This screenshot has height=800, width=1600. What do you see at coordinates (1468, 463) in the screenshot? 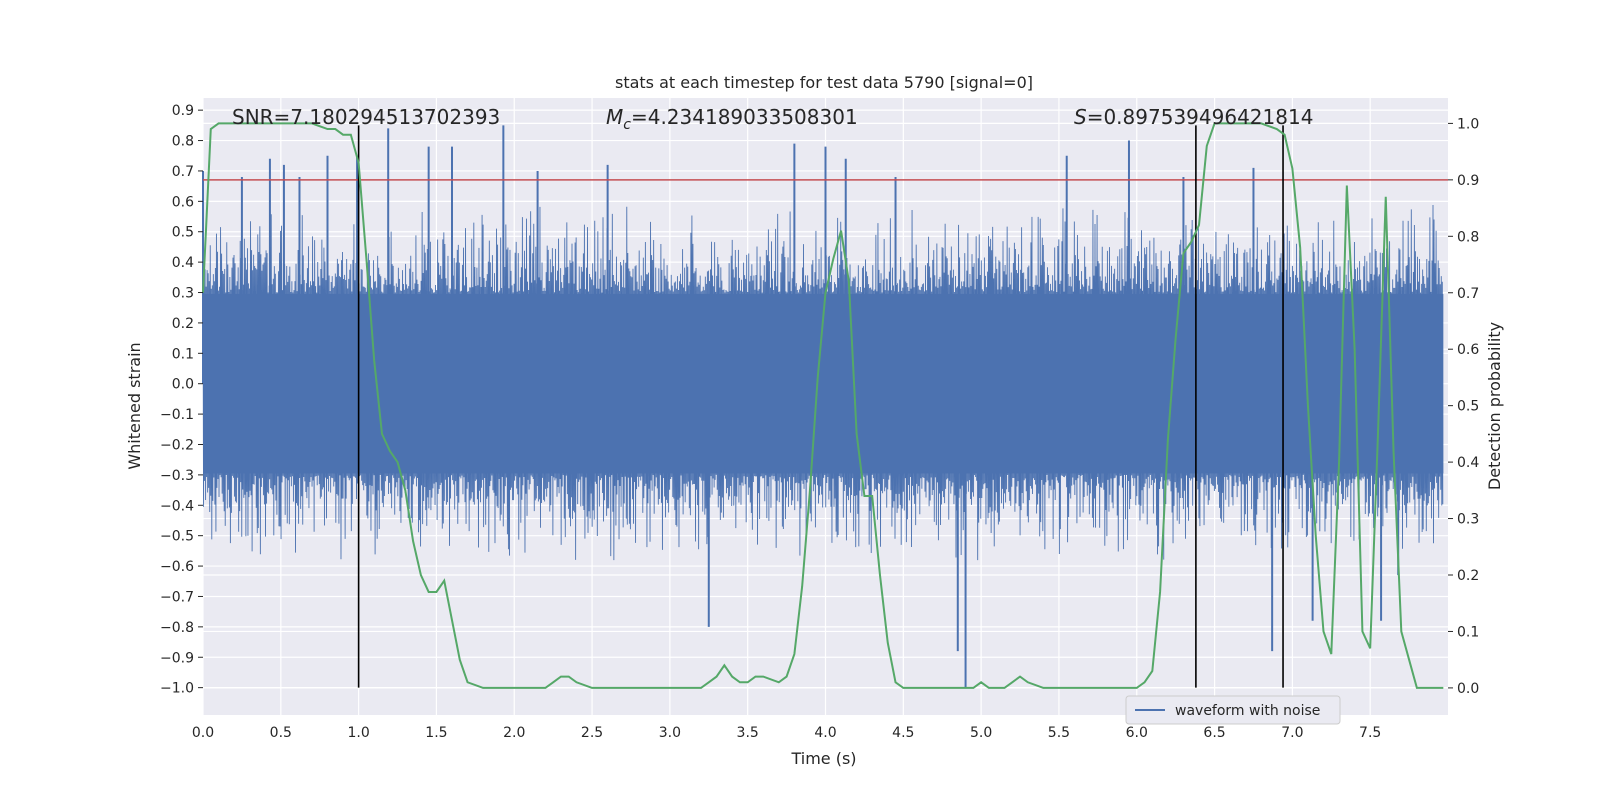
I see `y2-tick-label: 0.4` at bounding box center [1468, 463].